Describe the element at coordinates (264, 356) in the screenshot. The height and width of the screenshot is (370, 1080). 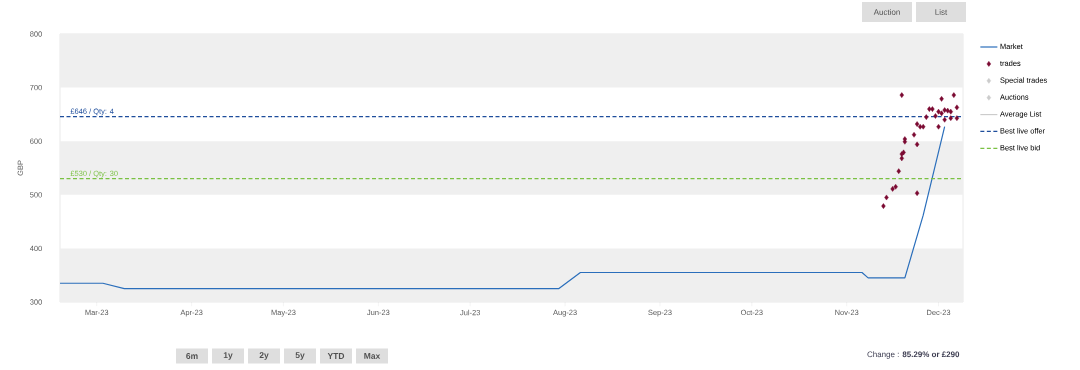
I see `text: 2y` at that location.